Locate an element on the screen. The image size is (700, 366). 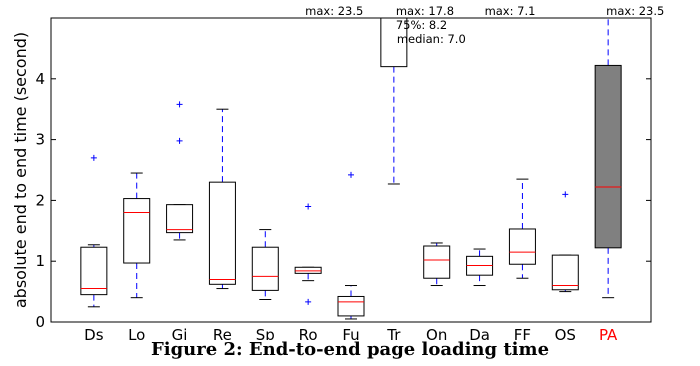
box-on is located at coordinates (437, 264).